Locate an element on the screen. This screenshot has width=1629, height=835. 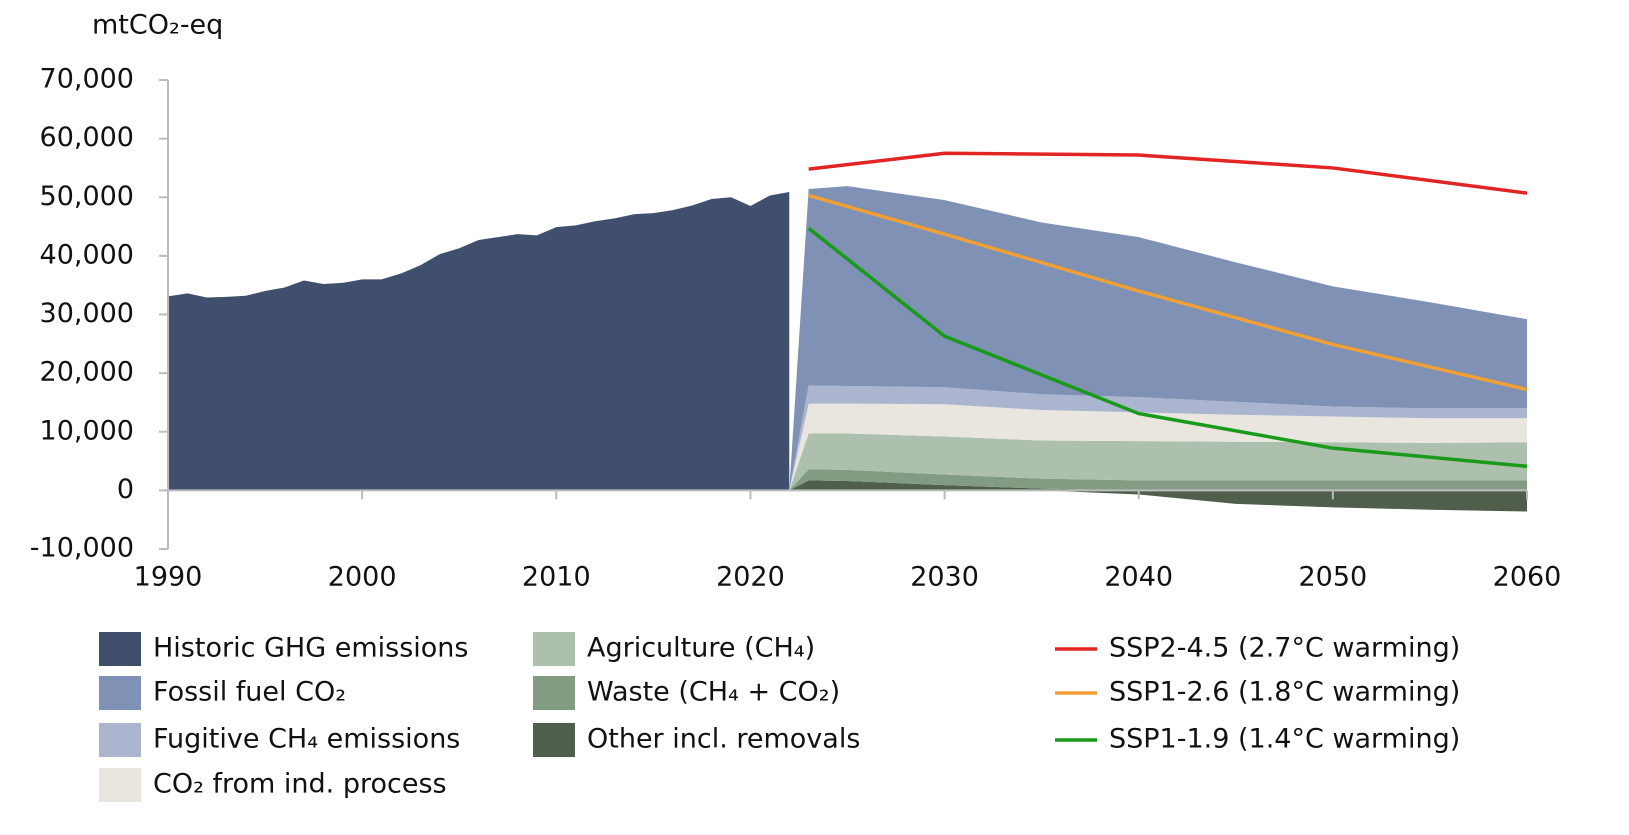
y-tick-label: 60,000 is located at coordinates (87, 137).